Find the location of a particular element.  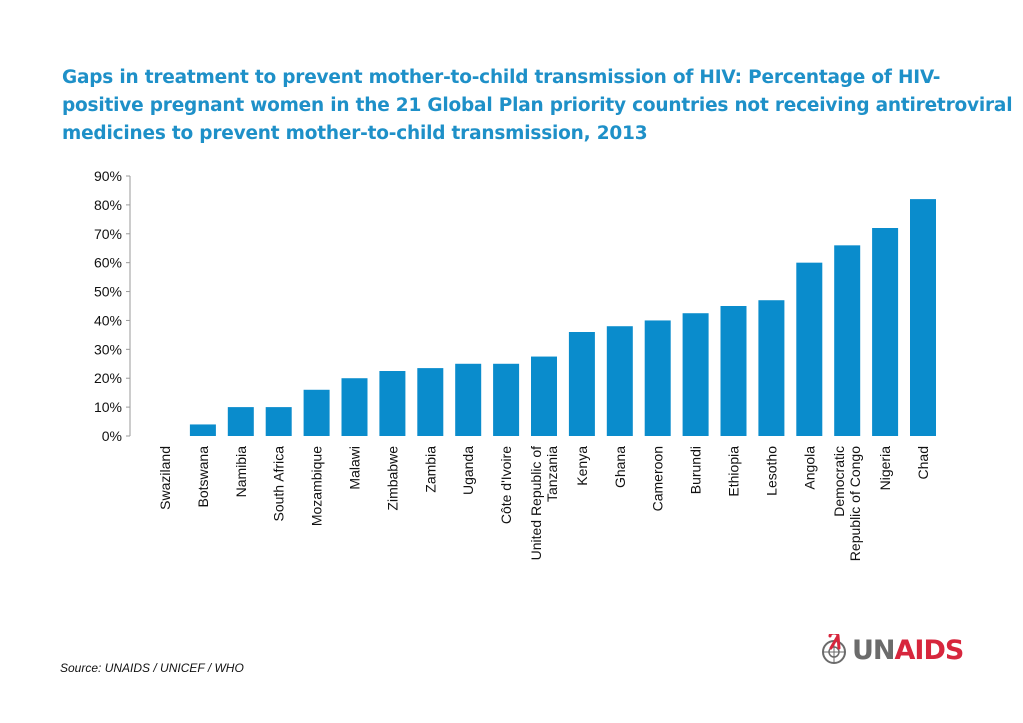

logo-wordmark: UNAIDS is located at coordinates (908, 650).